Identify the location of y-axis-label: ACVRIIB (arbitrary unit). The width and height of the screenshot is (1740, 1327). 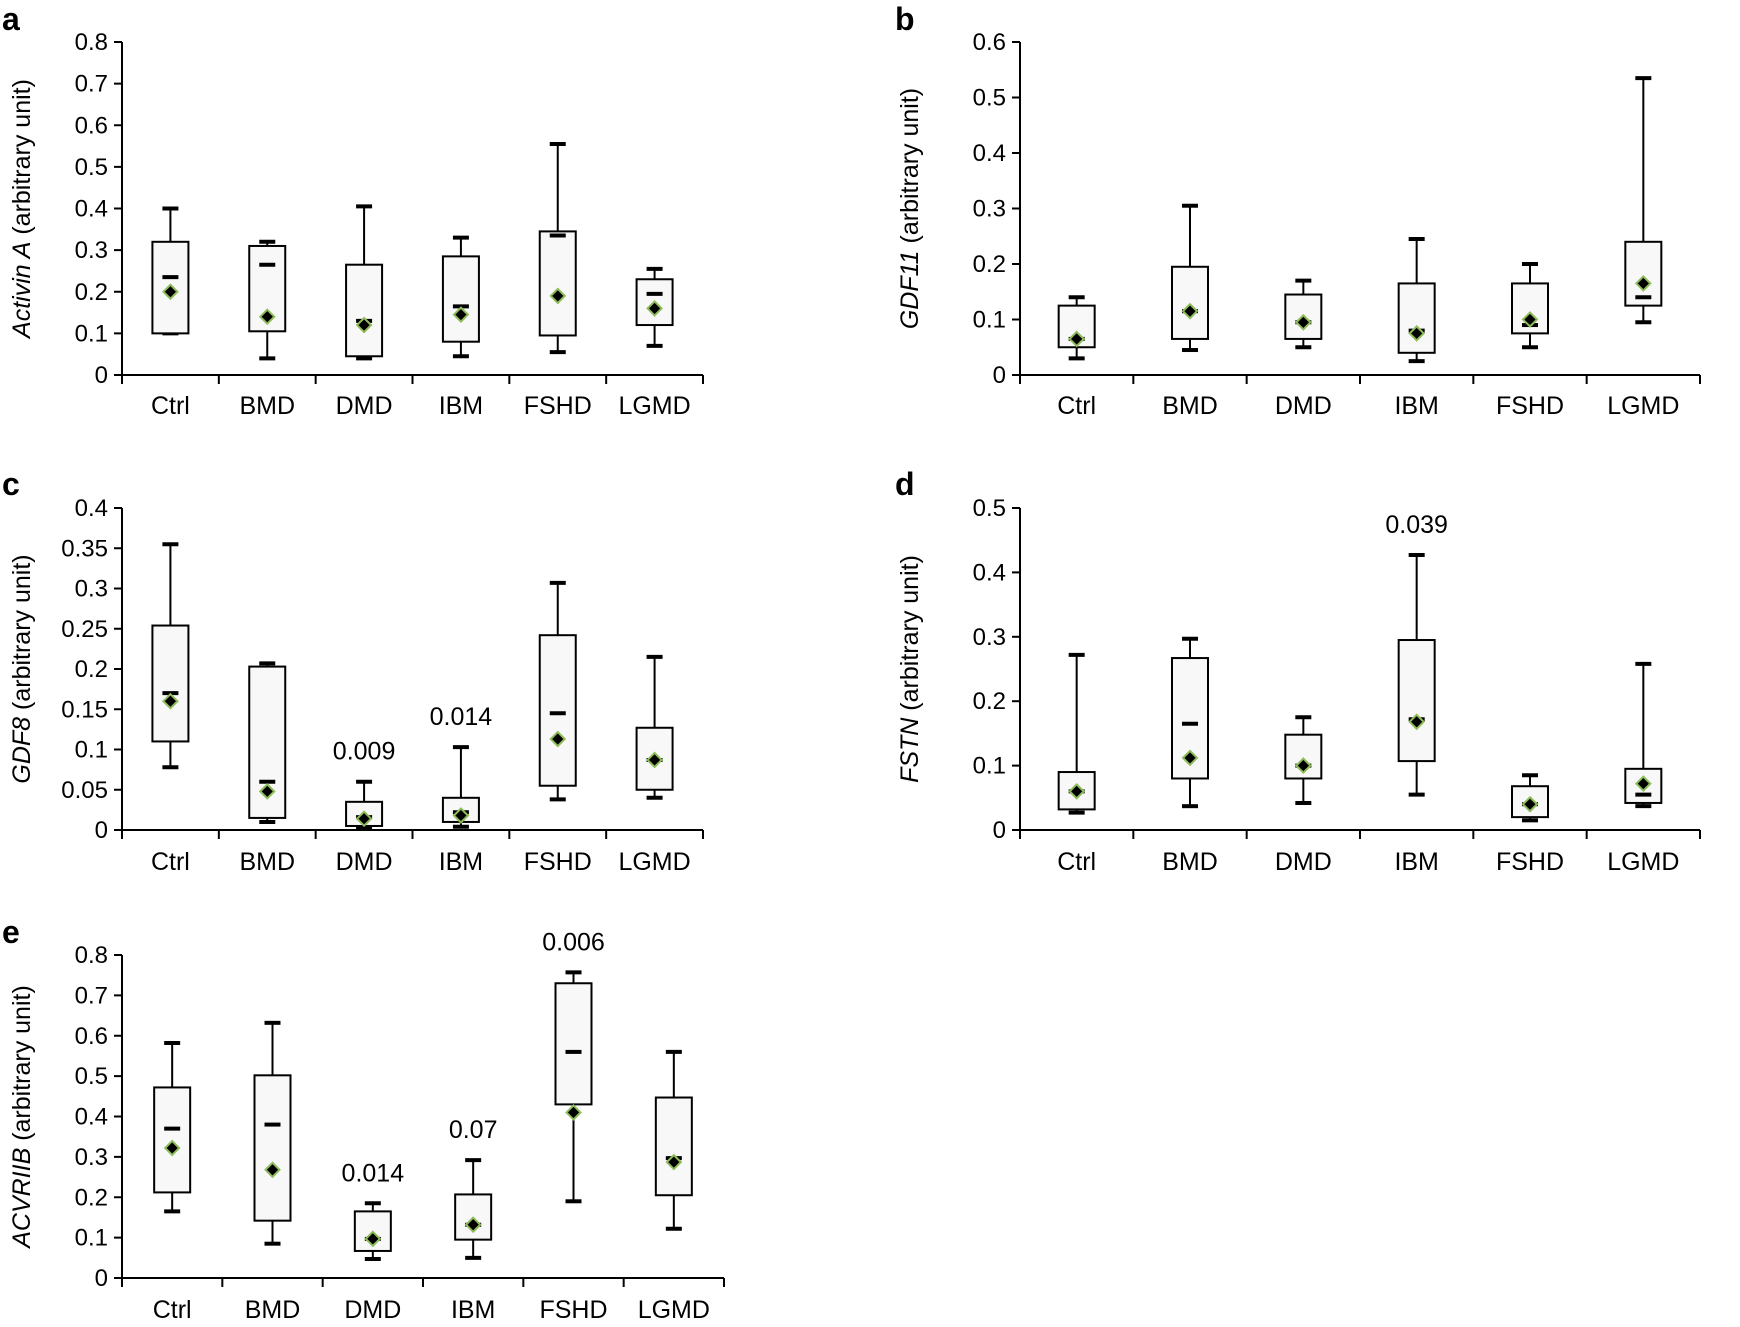
(22, 1117).